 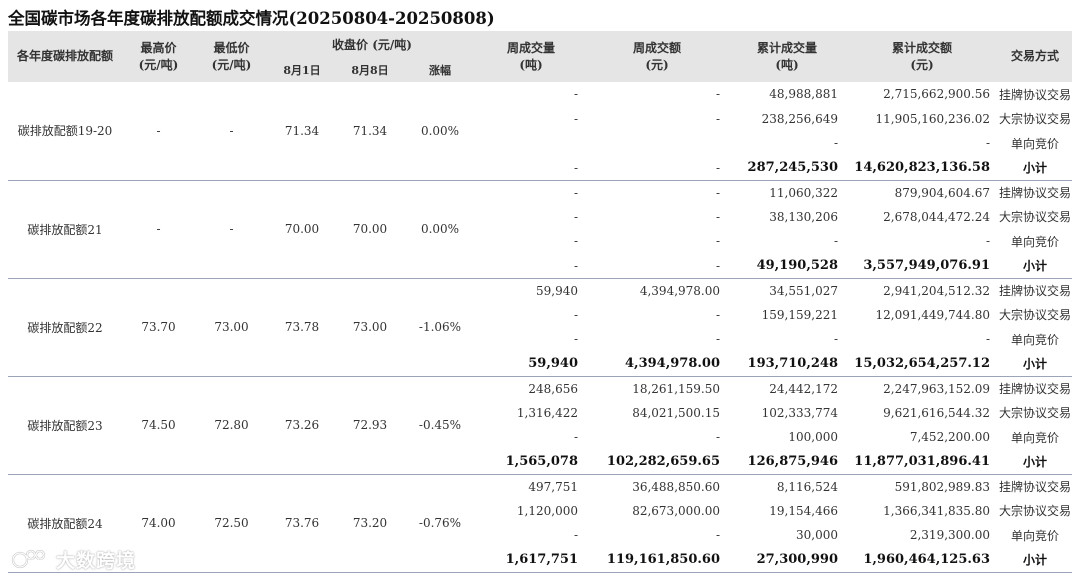 I want to click on cum-vol-cell: 287,245,530, so click(x=787, y=168).